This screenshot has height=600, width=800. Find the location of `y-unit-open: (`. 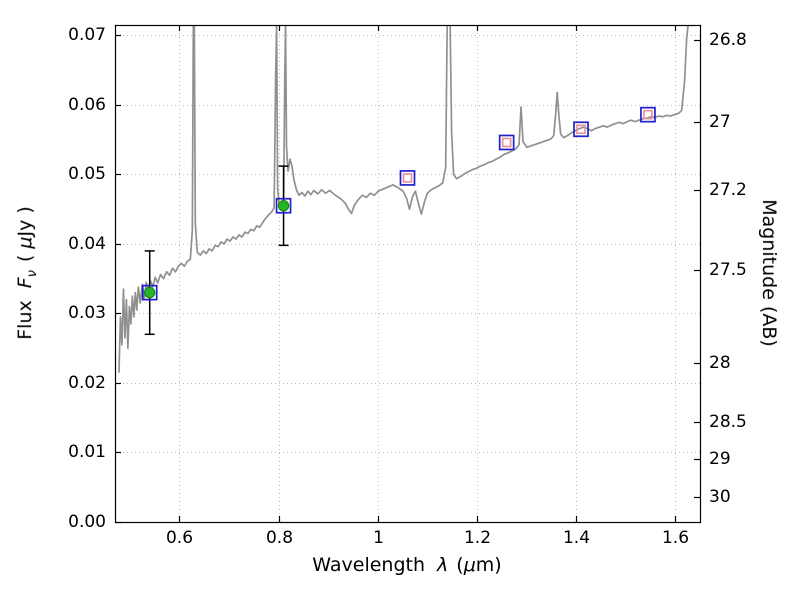

y-unit-open: ( is located at coordinates (25, 255).